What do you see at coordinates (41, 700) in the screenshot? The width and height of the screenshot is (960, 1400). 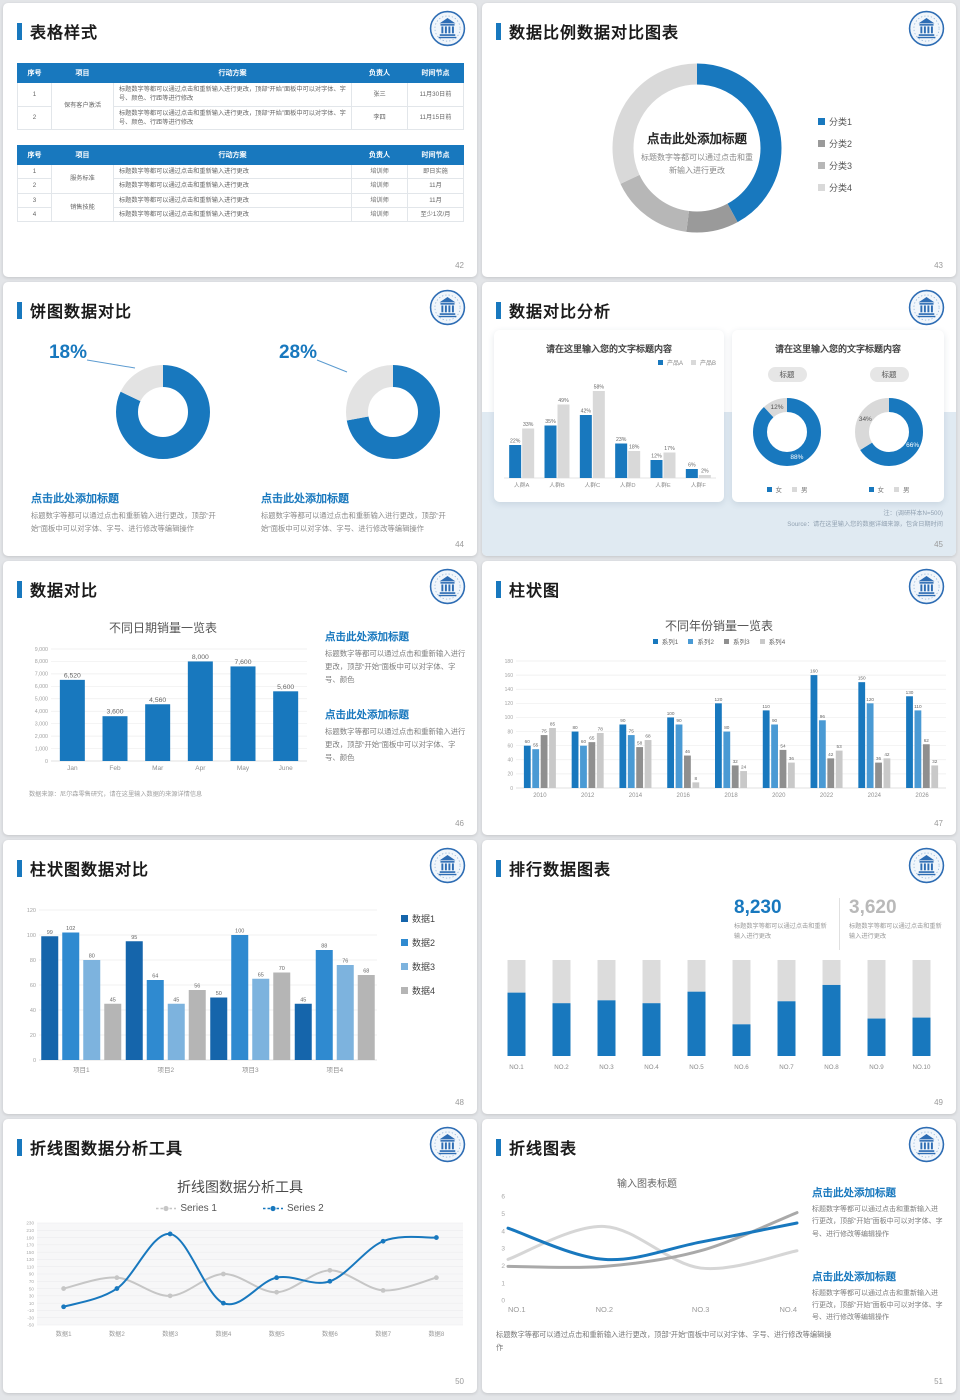 I see `y-tick-label: 5,000` at bounding box center [41, 700].